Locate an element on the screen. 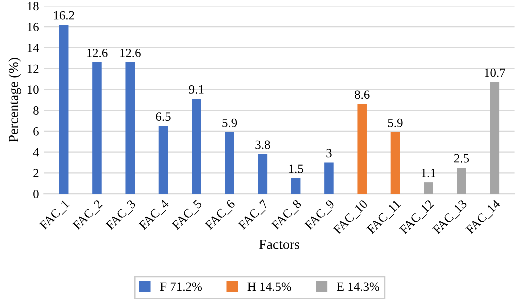 Image resolution: width=520 pixels, height=308 pixels. data-label: 9.1 is located at coordinates (196, 90).